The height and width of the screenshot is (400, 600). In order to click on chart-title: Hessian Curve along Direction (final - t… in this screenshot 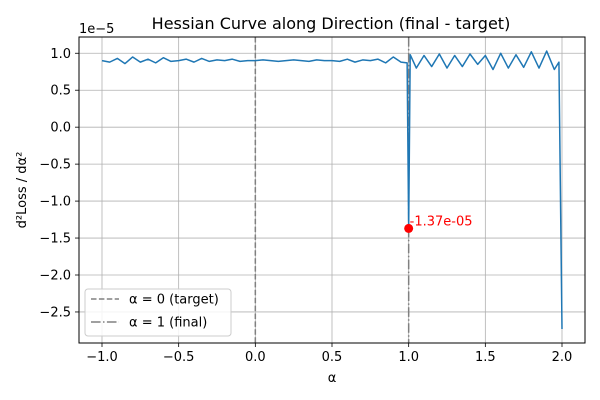, I will do `click(331, 23)`.